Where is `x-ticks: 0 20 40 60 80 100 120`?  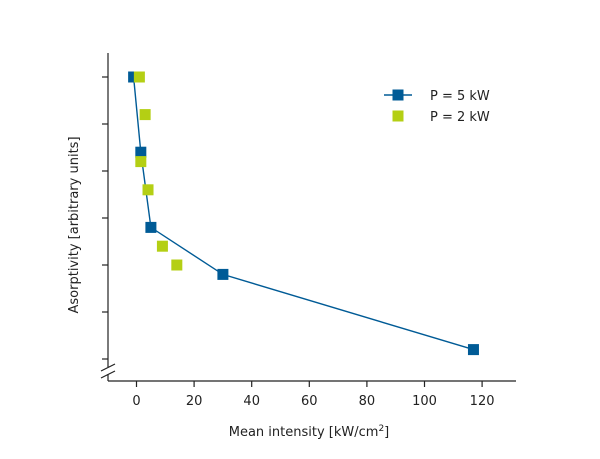 x-ticks: 0 20 40 60 80 100 120 is located at coordinates (313, 395).